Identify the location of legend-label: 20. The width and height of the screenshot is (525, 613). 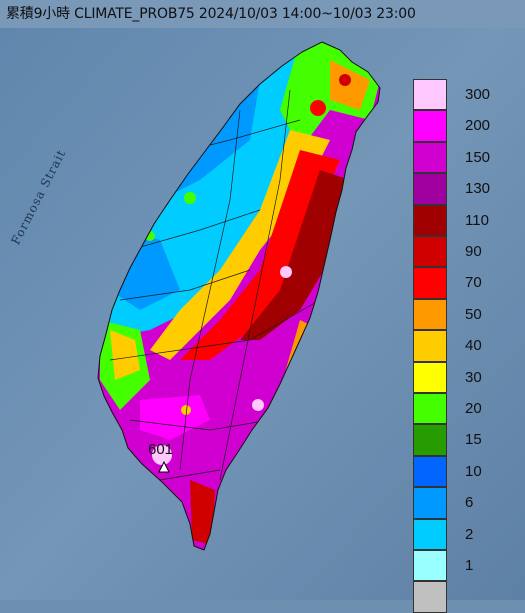
(473, 408).